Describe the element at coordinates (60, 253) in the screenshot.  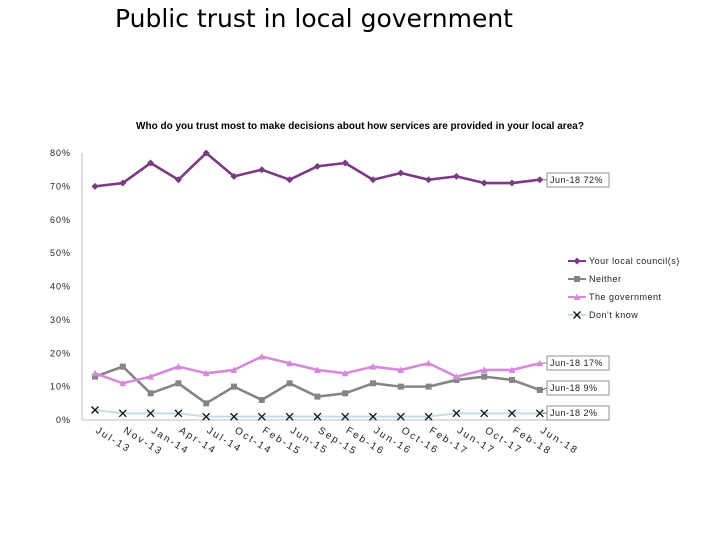
I see `y-tick-label: 50%` at that location.